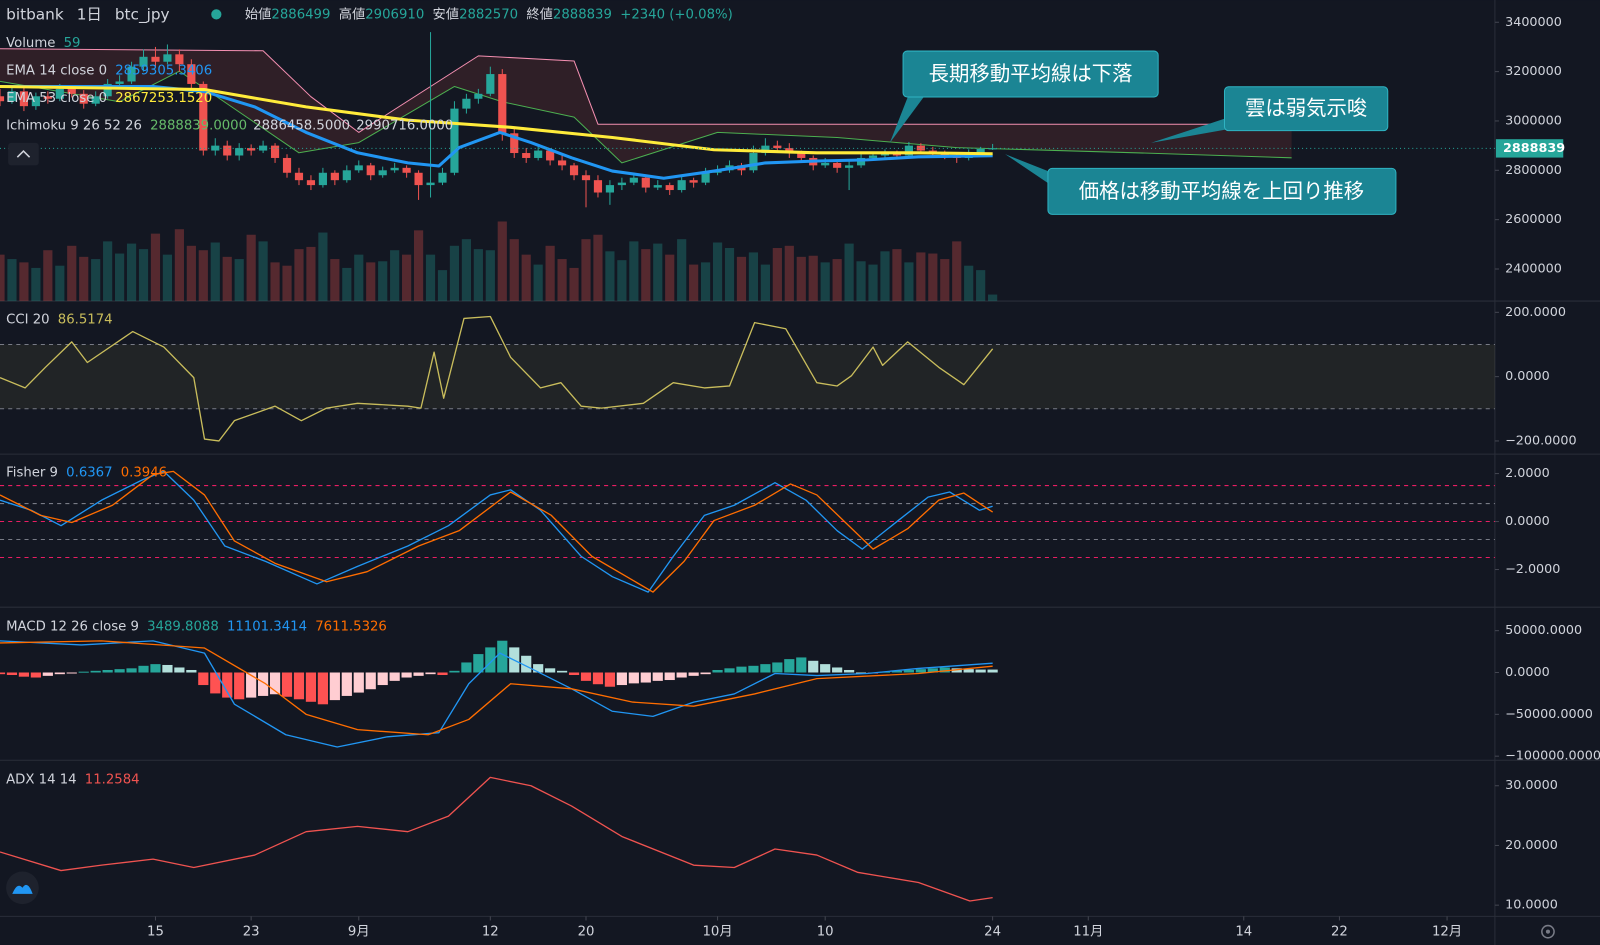  I want to click on legend-readout: 86.5174, so click(85, 319).